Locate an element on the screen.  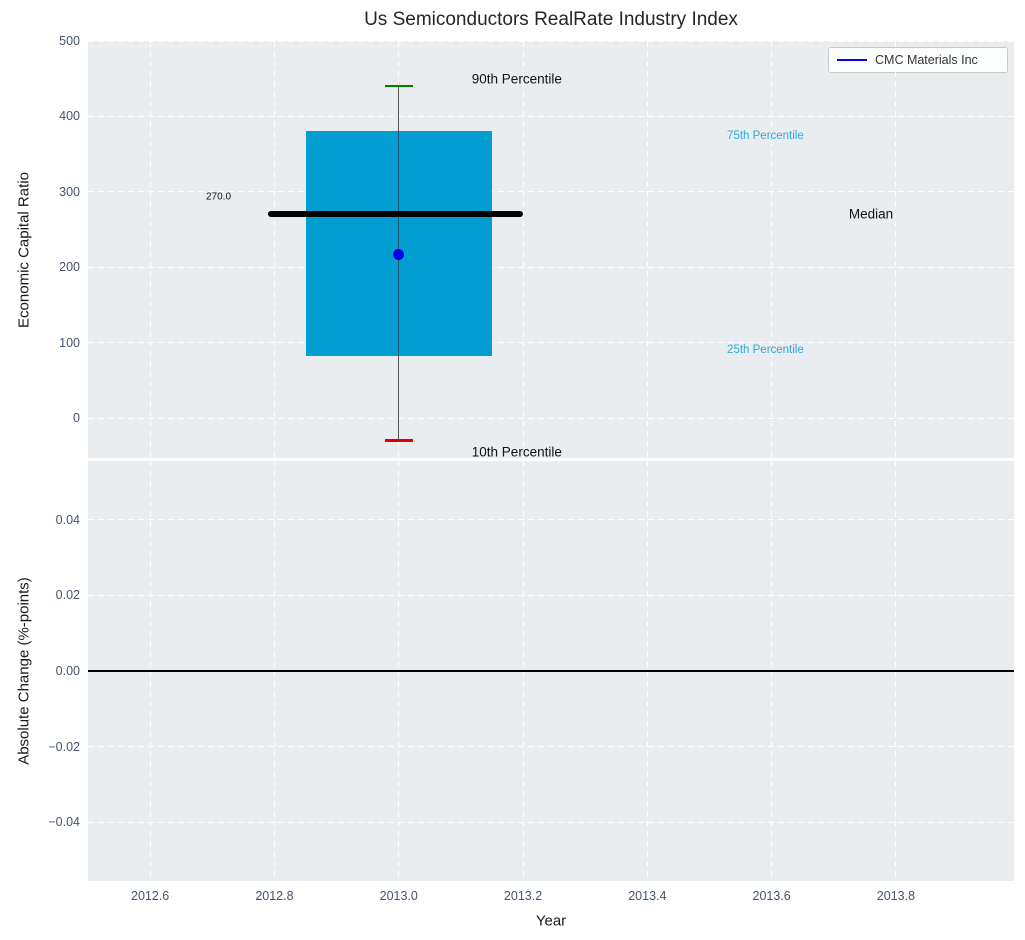
gridline-x-2013.4 is located at coordinates (647, 249).